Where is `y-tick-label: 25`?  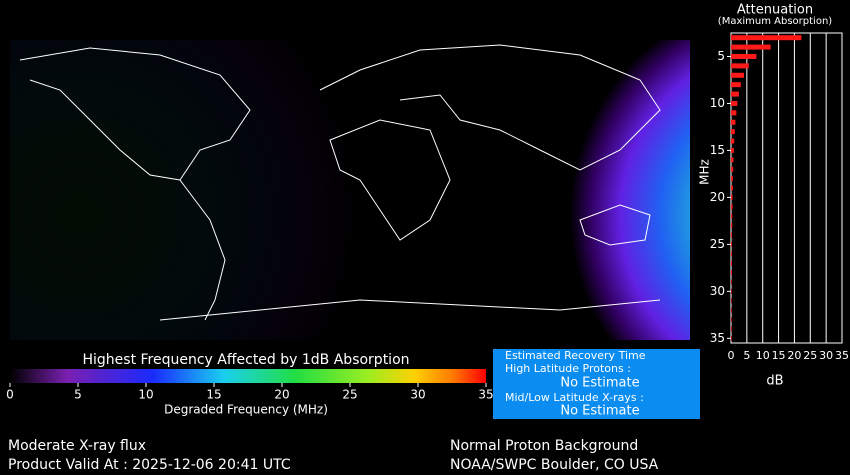 y-tick-label: 25 is located at coordinates (717, 244).